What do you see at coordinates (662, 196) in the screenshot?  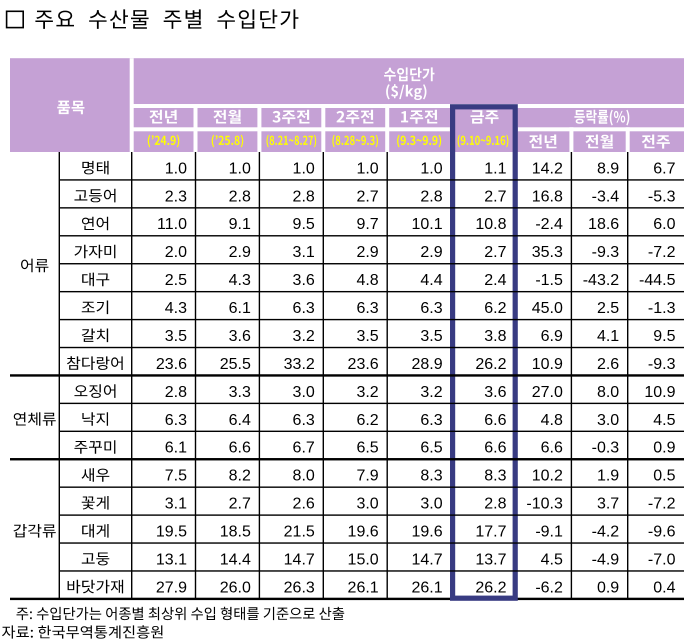 I see `svg-text: -5.3` at bounding box center [662, 196].